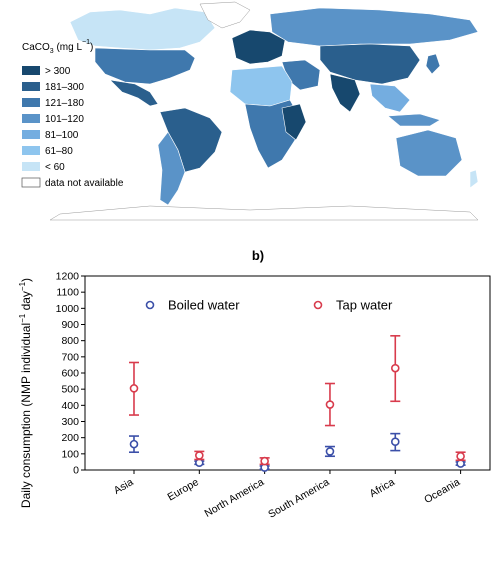  I want to click on map-east-africa, so click(294, 122).